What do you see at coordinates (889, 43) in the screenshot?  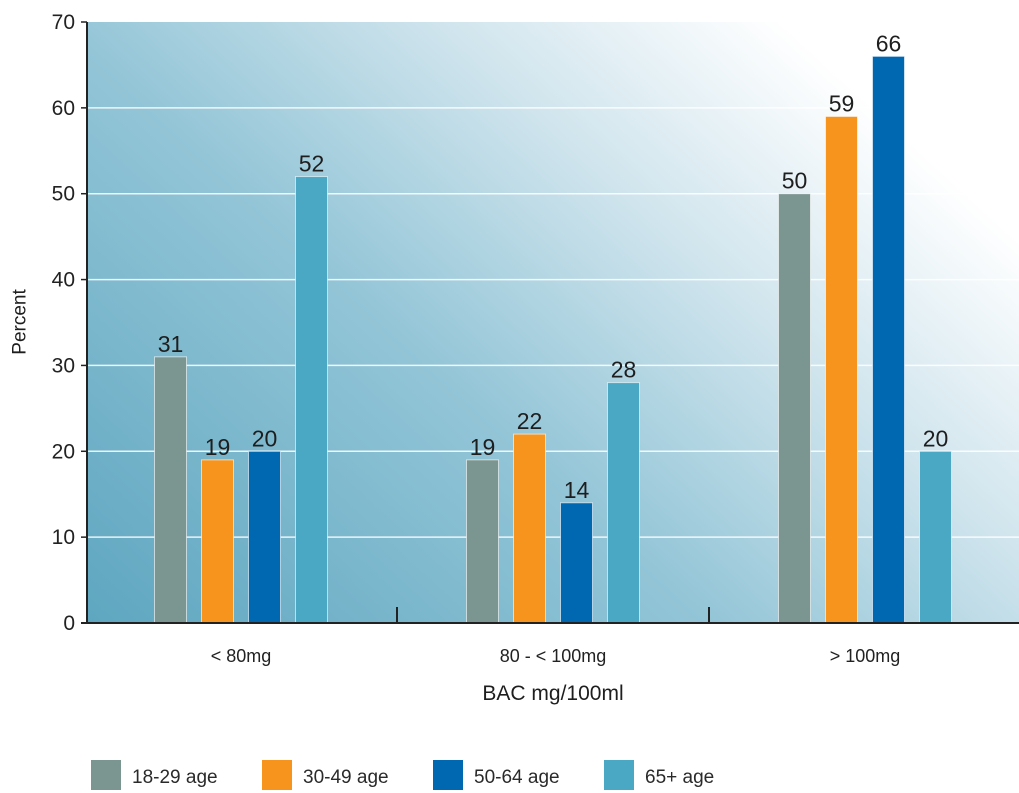 I see `data-label: 66` at bounding box center [889, 43].